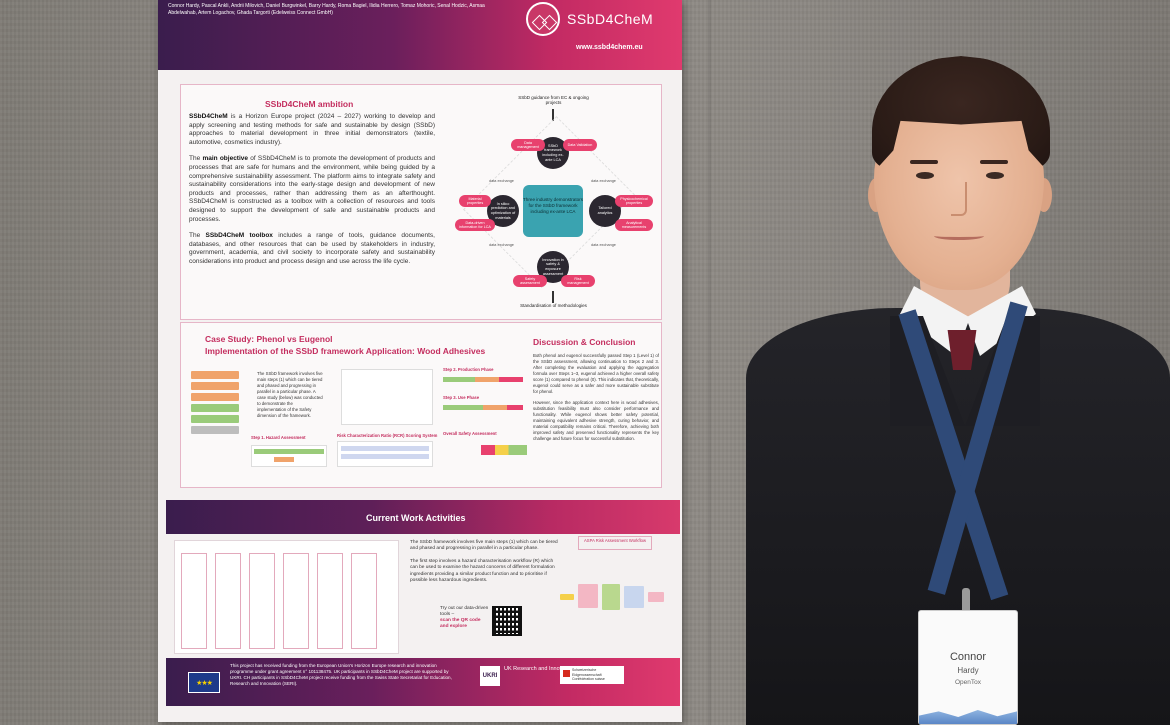  I want to click on diagram-pill-lca-data: Data-driven information for LCA, so click(475, 225).